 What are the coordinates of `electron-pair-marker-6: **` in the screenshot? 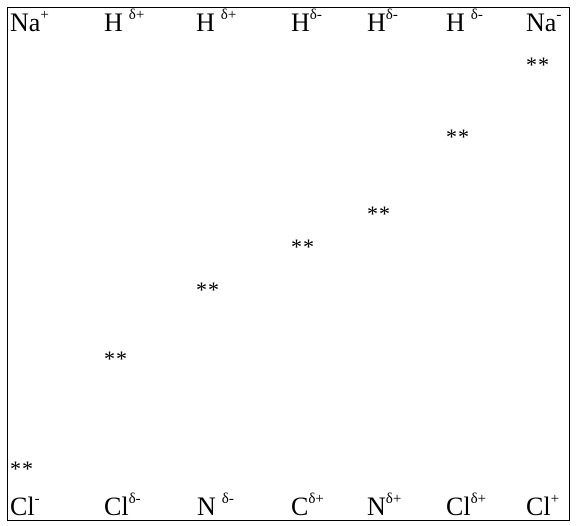 It's located at (458, 137).